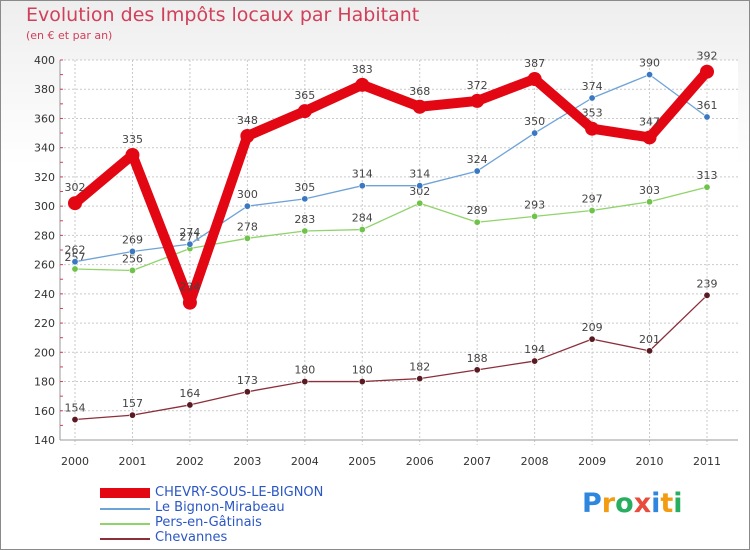  Describe the element at coordinates (304, 219) in the screenshot. I see `data-label: 283` at that location.